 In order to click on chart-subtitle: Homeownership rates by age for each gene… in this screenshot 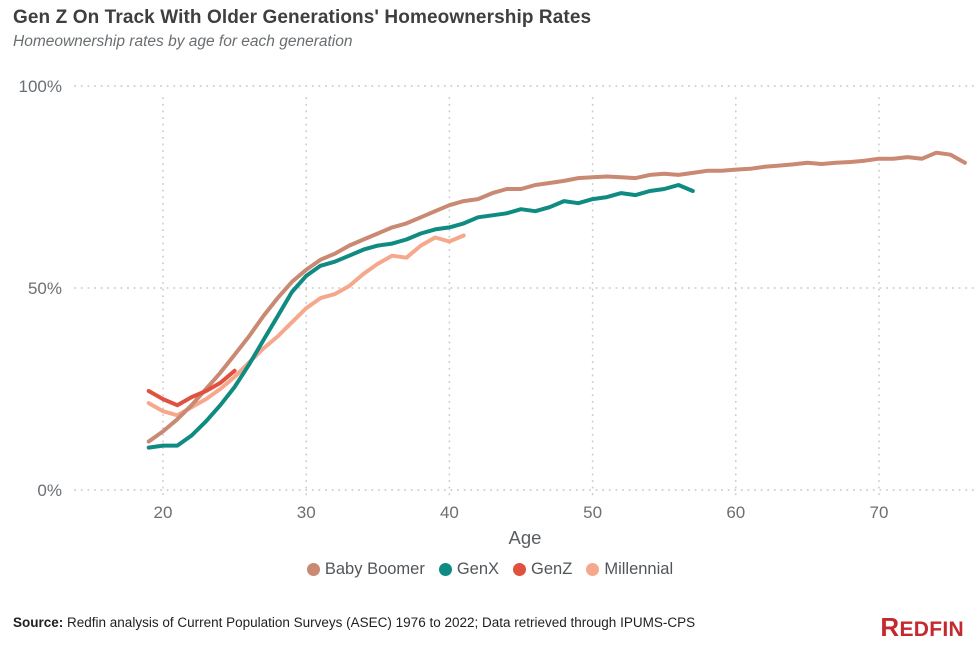, I will do `click(183, 41)`.